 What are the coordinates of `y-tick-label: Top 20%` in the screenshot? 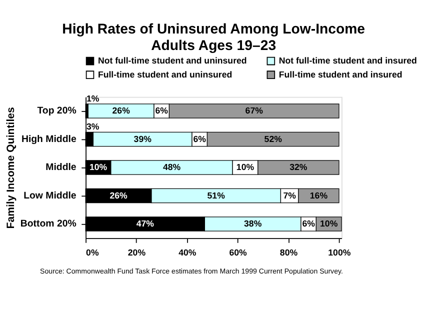 It's located at (57, 111).